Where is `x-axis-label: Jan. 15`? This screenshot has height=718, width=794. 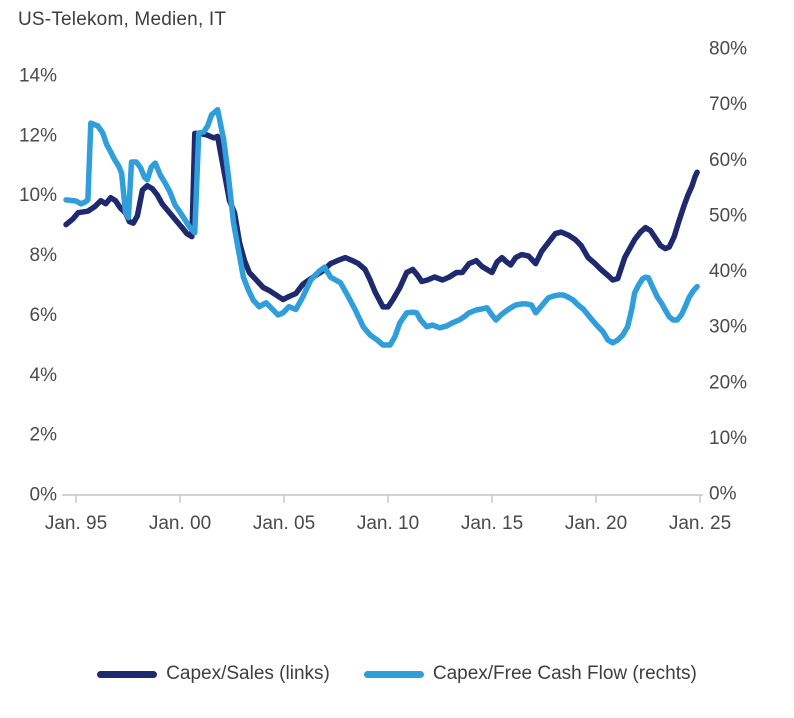
x-axis-label: Jan. 15 is located at coordinates (492, 523).